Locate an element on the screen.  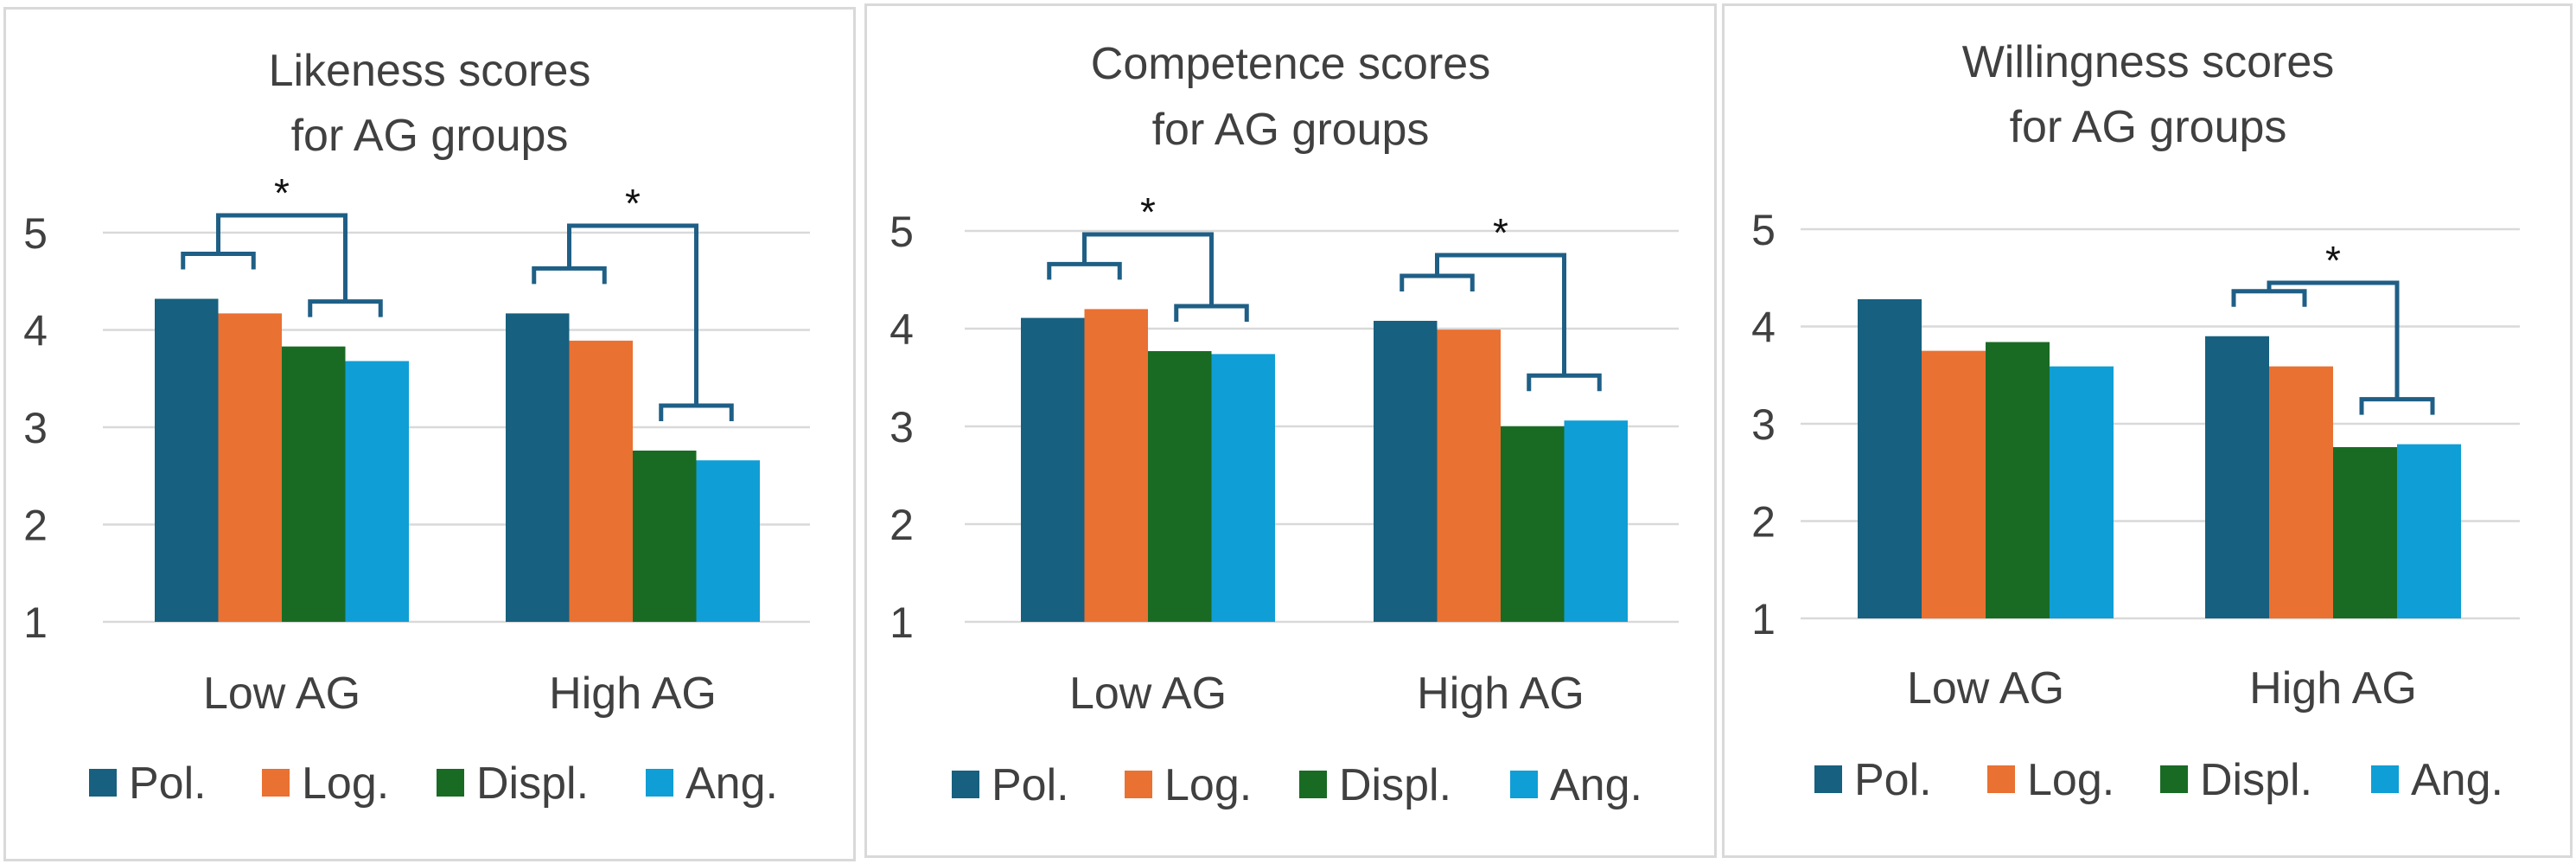
chart-title-line: Competence scores is located at coordinates (1290, 64).